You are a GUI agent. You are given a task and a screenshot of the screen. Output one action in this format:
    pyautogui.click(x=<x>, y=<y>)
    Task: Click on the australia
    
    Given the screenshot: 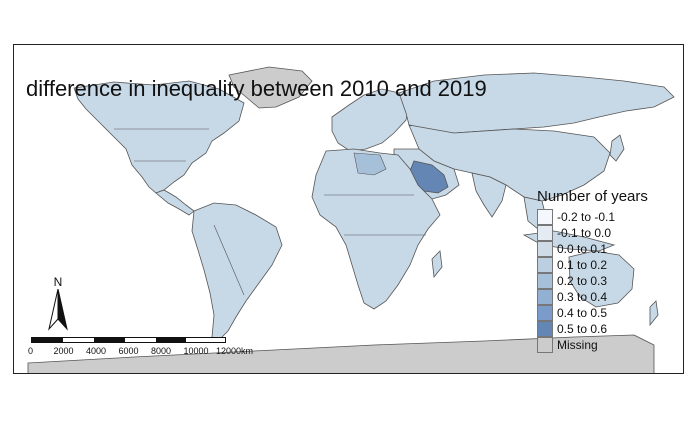 What is the action you would take?
    pyautogui.click(x=601, y=279)
    